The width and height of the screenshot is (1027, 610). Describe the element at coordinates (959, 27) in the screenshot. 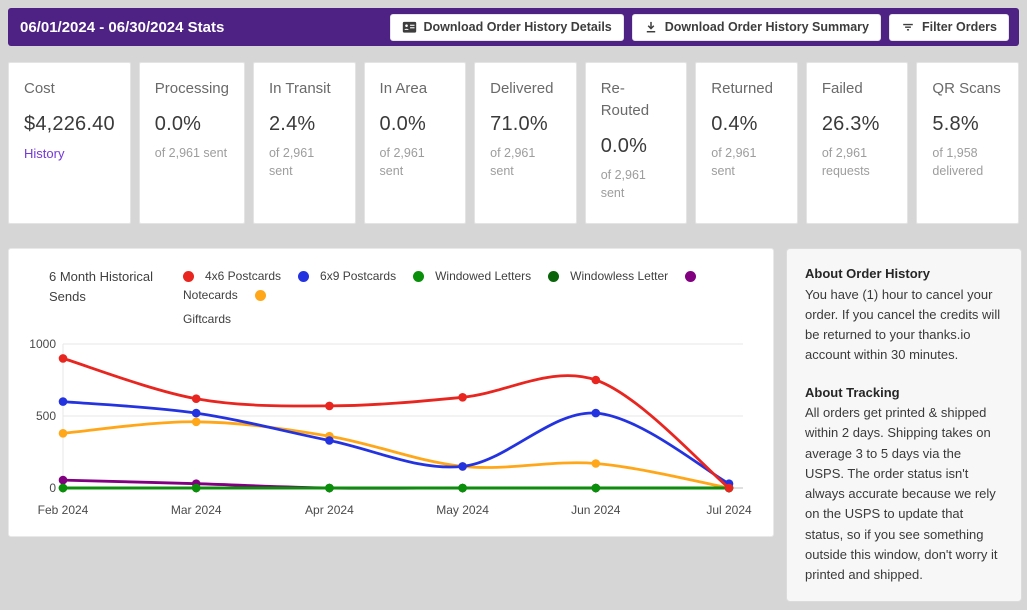

I see `button-label: Filter Orders` at that location.